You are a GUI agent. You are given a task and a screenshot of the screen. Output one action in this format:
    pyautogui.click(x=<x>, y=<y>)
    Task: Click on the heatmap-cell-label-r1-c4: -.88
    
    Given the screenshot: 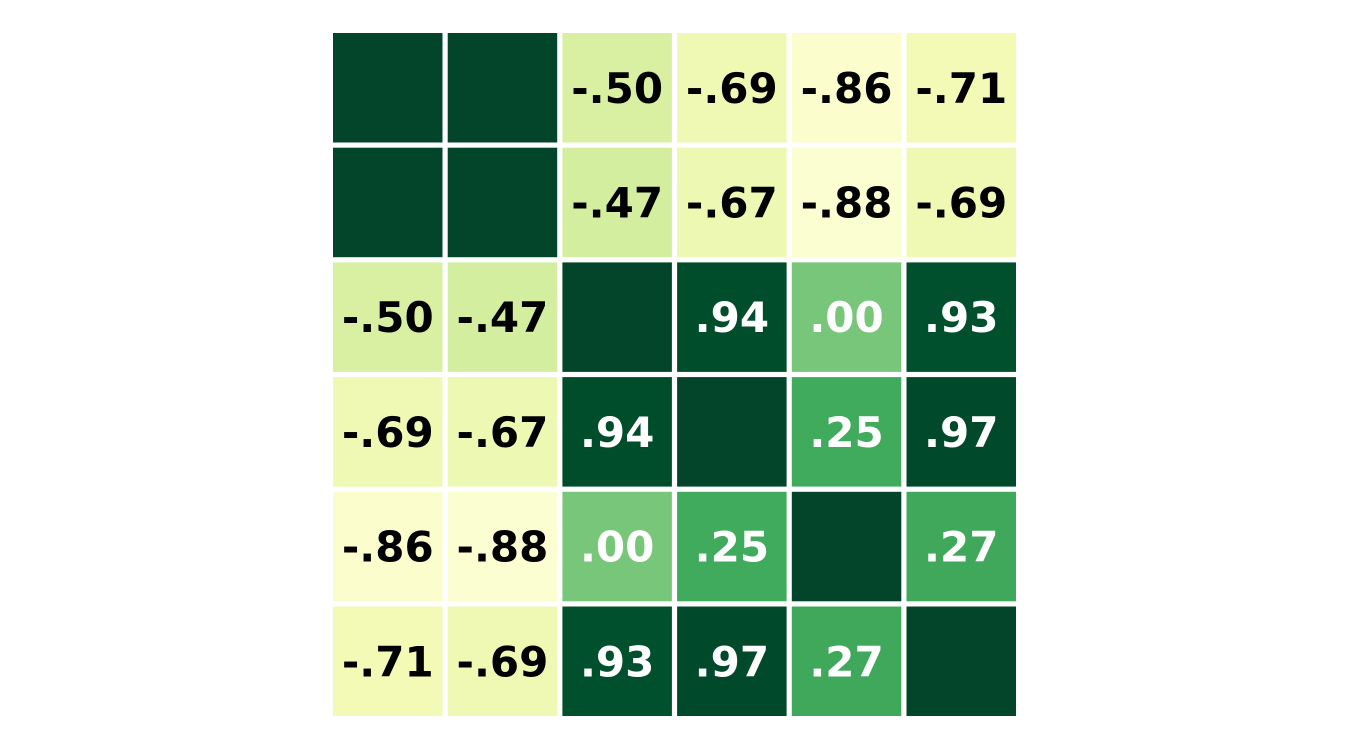 What is the action you would take?
    pyautogui.click(x=847, y=202)
    